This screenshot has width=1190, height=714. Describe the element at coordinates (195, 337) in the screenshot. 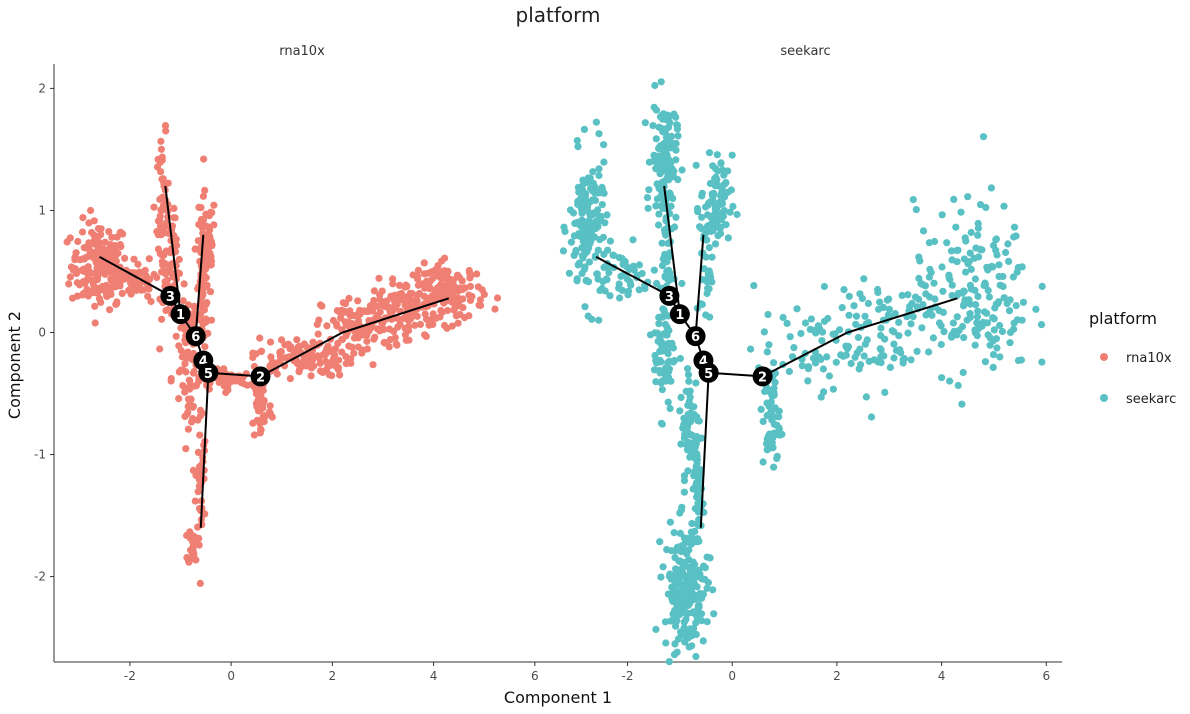

I see `trajectory-node-label: 6` at that location.